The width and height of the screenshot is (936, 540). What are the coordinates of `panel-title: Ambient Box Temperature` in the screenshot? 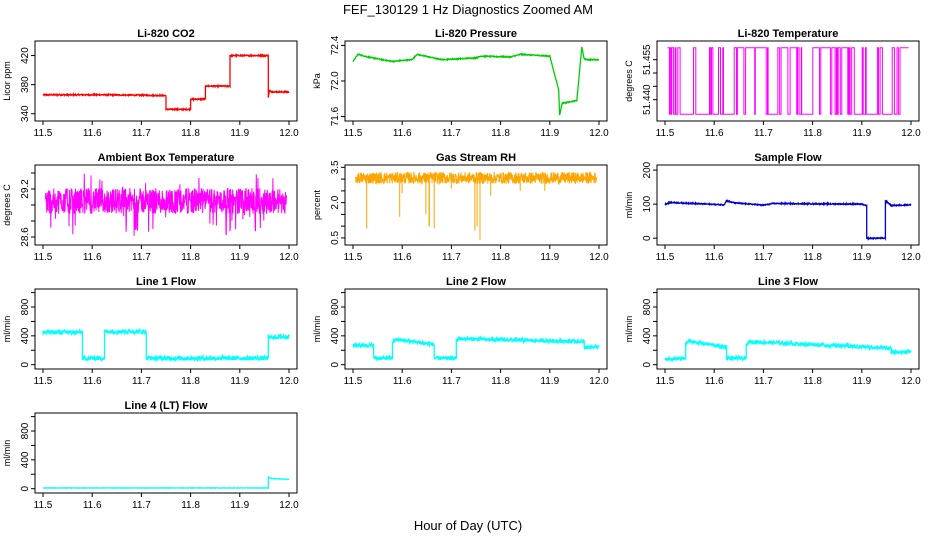 It's located at (166, 158).